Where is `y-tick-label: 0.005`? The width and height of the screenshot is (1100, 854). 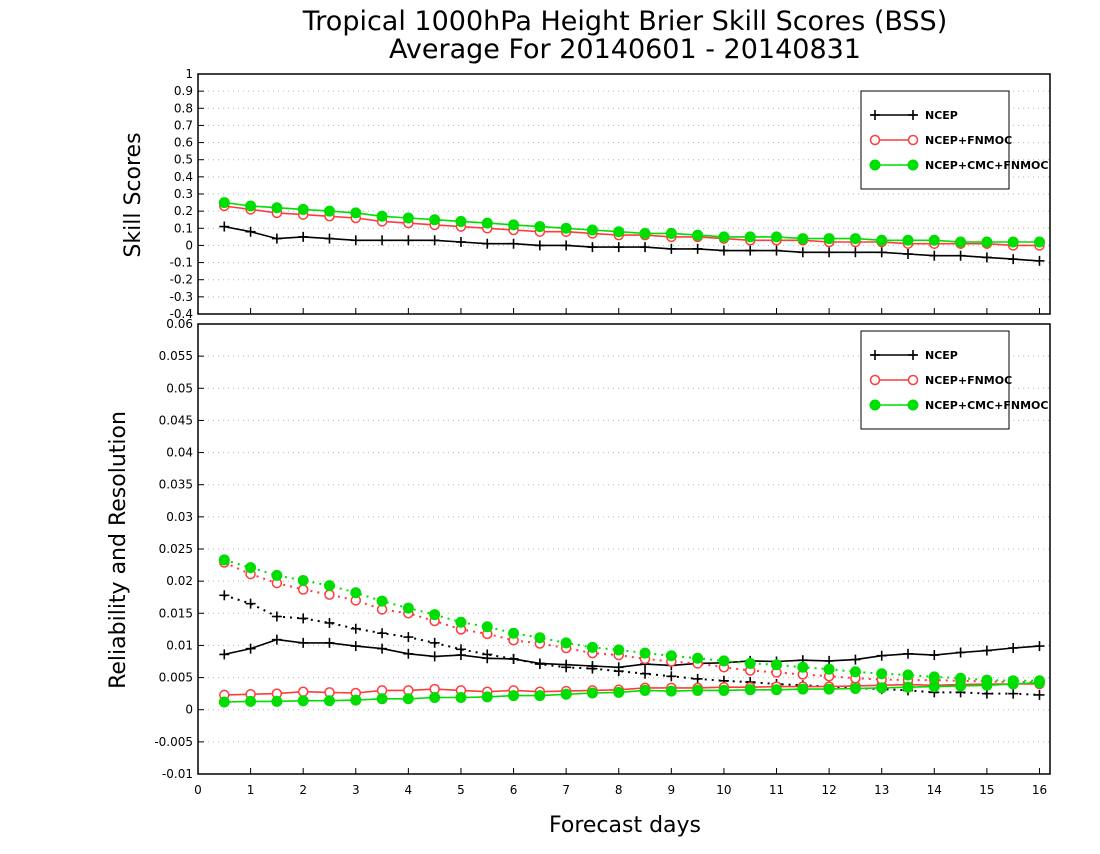 y-tick-label: 0.005 is located at coordinates (176, 678).